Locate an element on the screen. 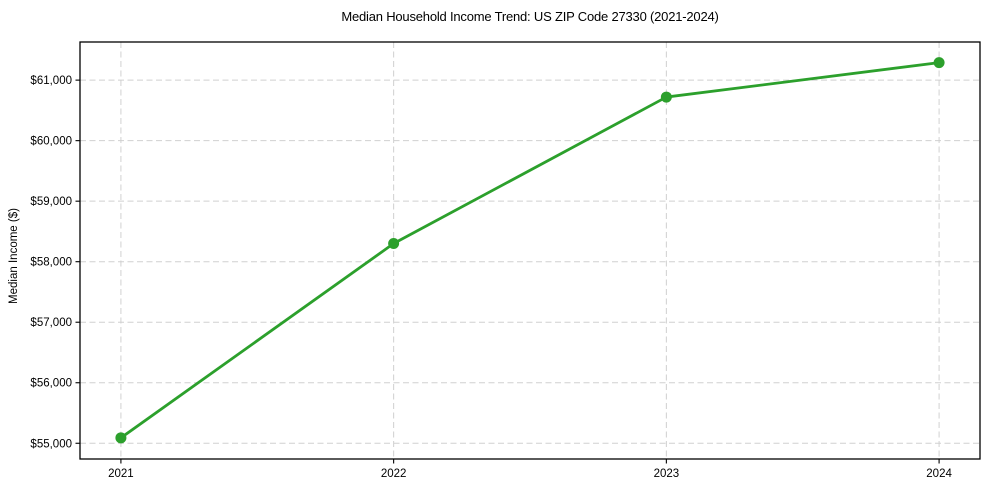  y-tick-label: $60,000 is located at coordinates (51, 142).